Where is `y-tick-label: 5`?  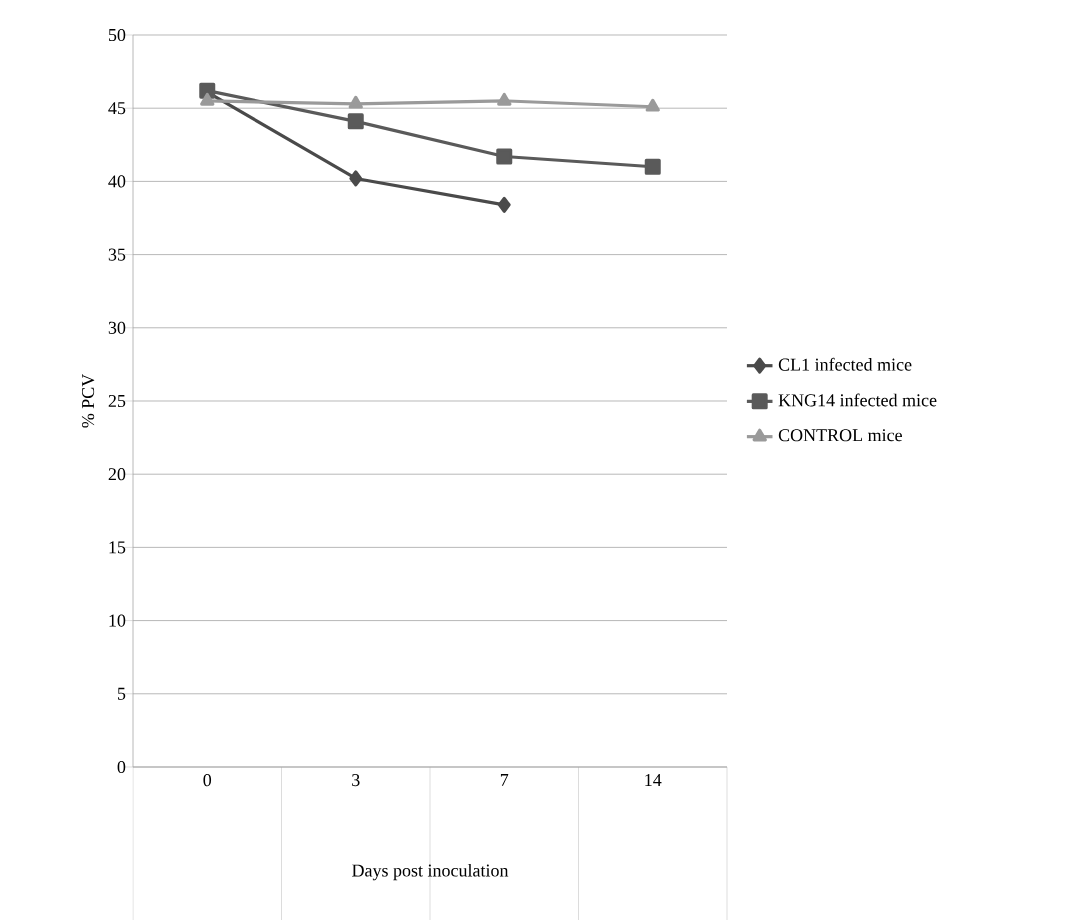
y-tick-label: 5 is located at coordinates (121, 693).